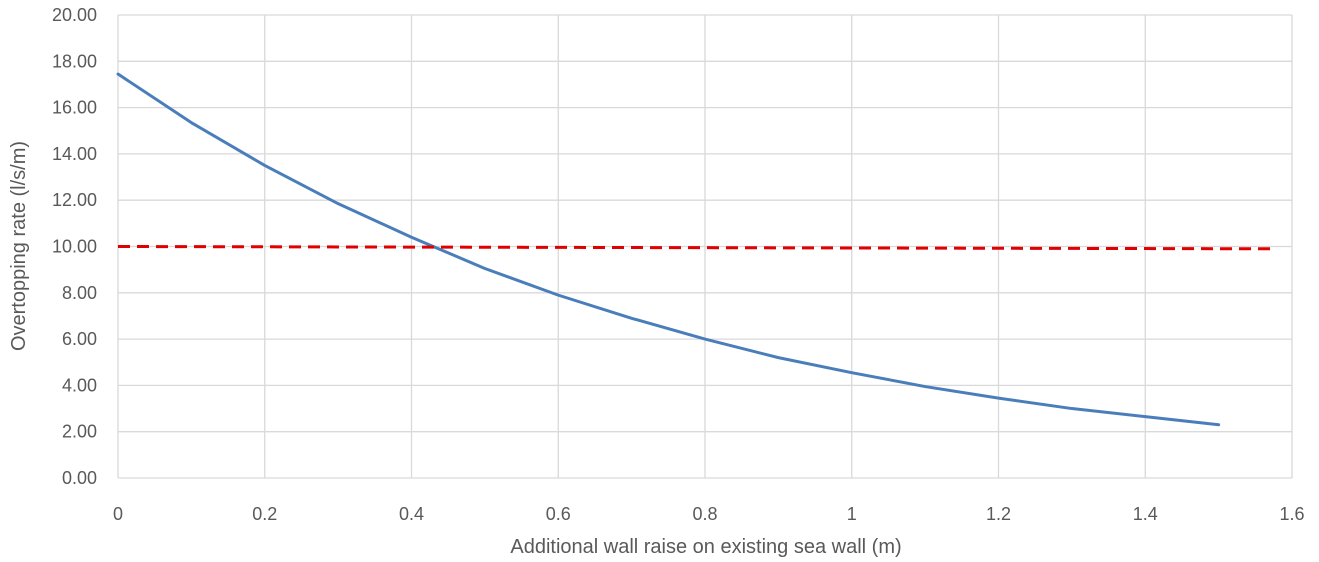 This screenshot has width=1319, height=562. I want to click on x-tick-label: 0.4, so click(411, 514).